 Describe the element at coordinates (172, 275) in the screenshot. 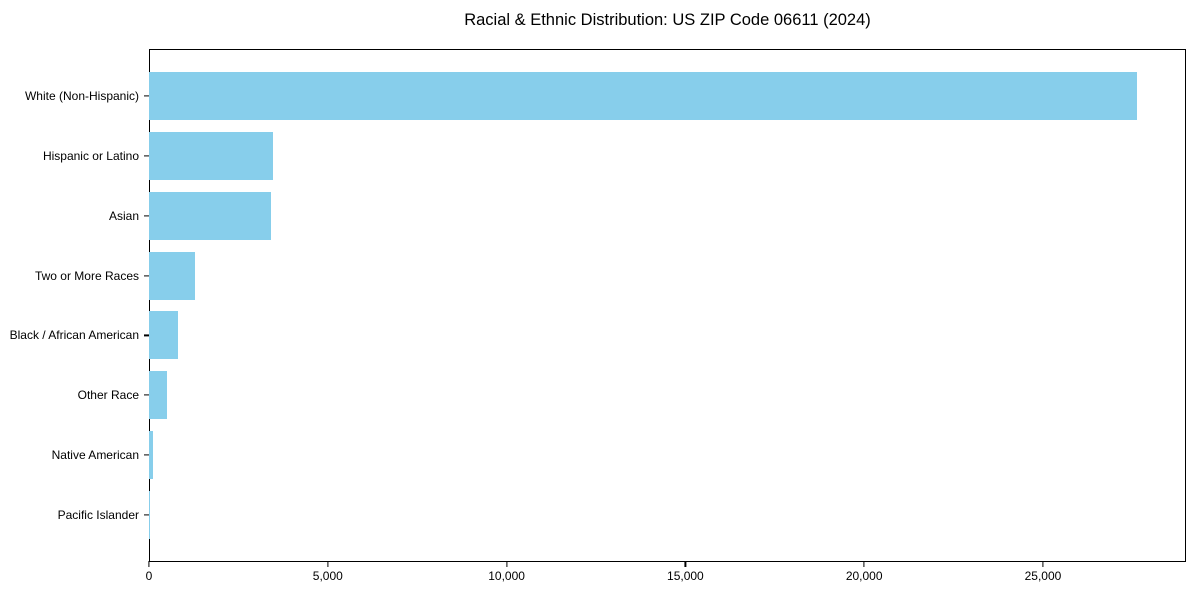

I see `bar-two-or-more-races` at that location.